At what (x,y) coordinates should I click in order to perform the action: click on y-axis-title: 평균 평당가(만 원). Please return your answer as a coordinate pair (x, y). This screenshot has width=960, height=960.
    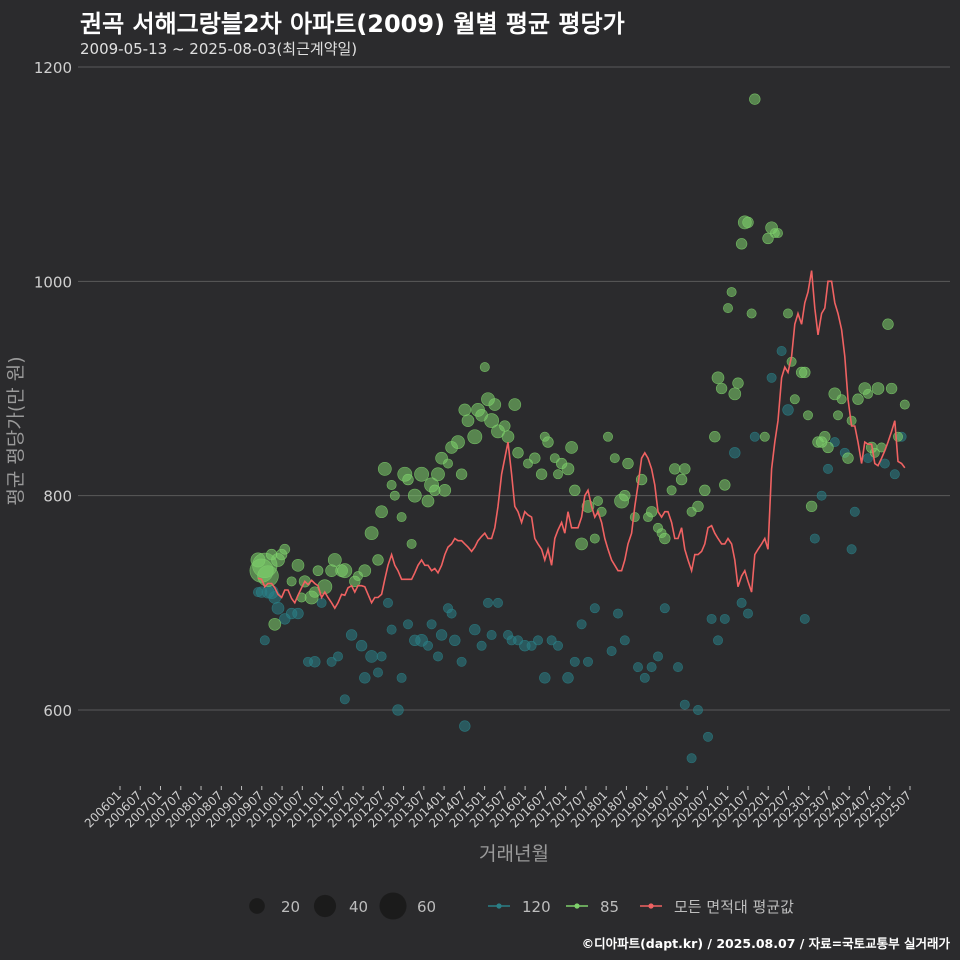
    Looking at the image, I should click on (16, 430).